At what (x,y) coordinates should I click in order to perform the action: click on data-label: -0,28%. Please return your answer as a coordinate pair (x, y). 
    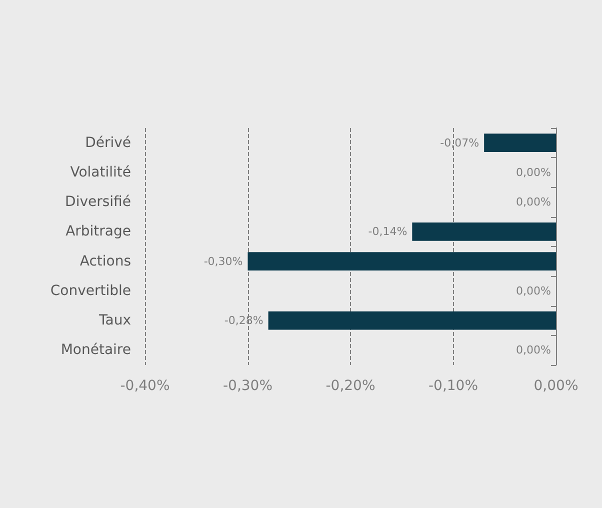
    Looking at the image, I should click on (244, 321).